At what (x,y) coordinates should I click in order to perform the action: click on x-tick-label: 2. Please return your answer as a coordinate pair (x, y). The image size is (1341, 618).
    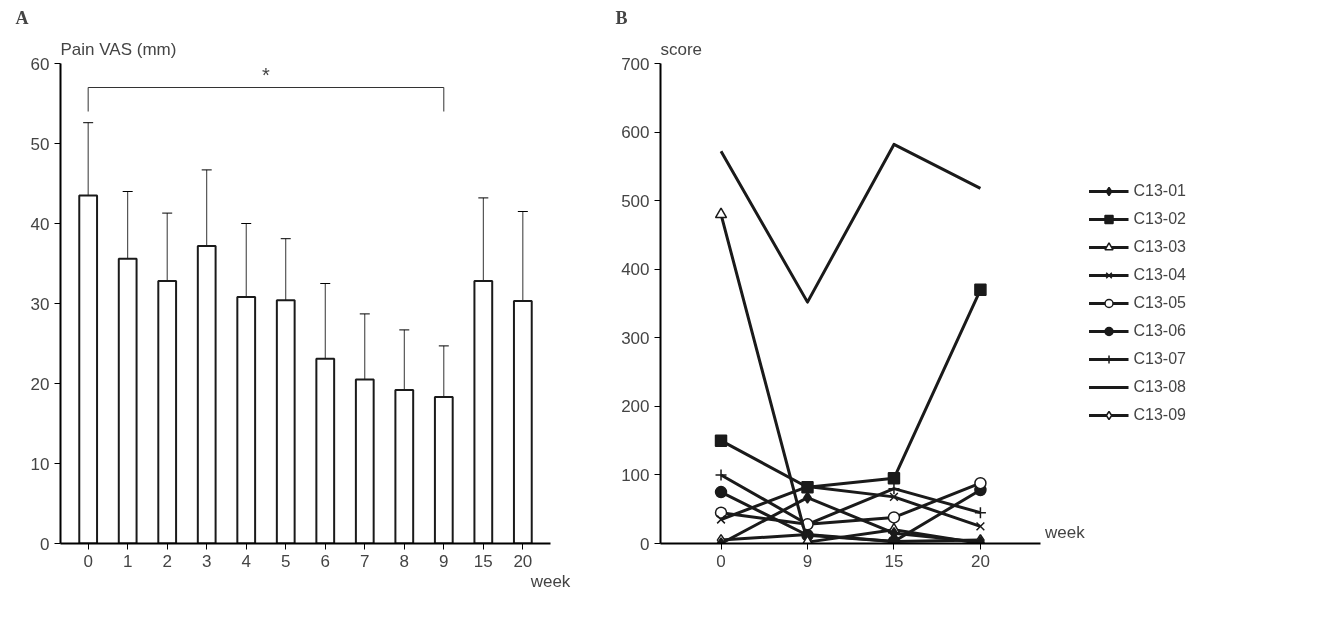
    Looking at the image, I should click on (167, 561).